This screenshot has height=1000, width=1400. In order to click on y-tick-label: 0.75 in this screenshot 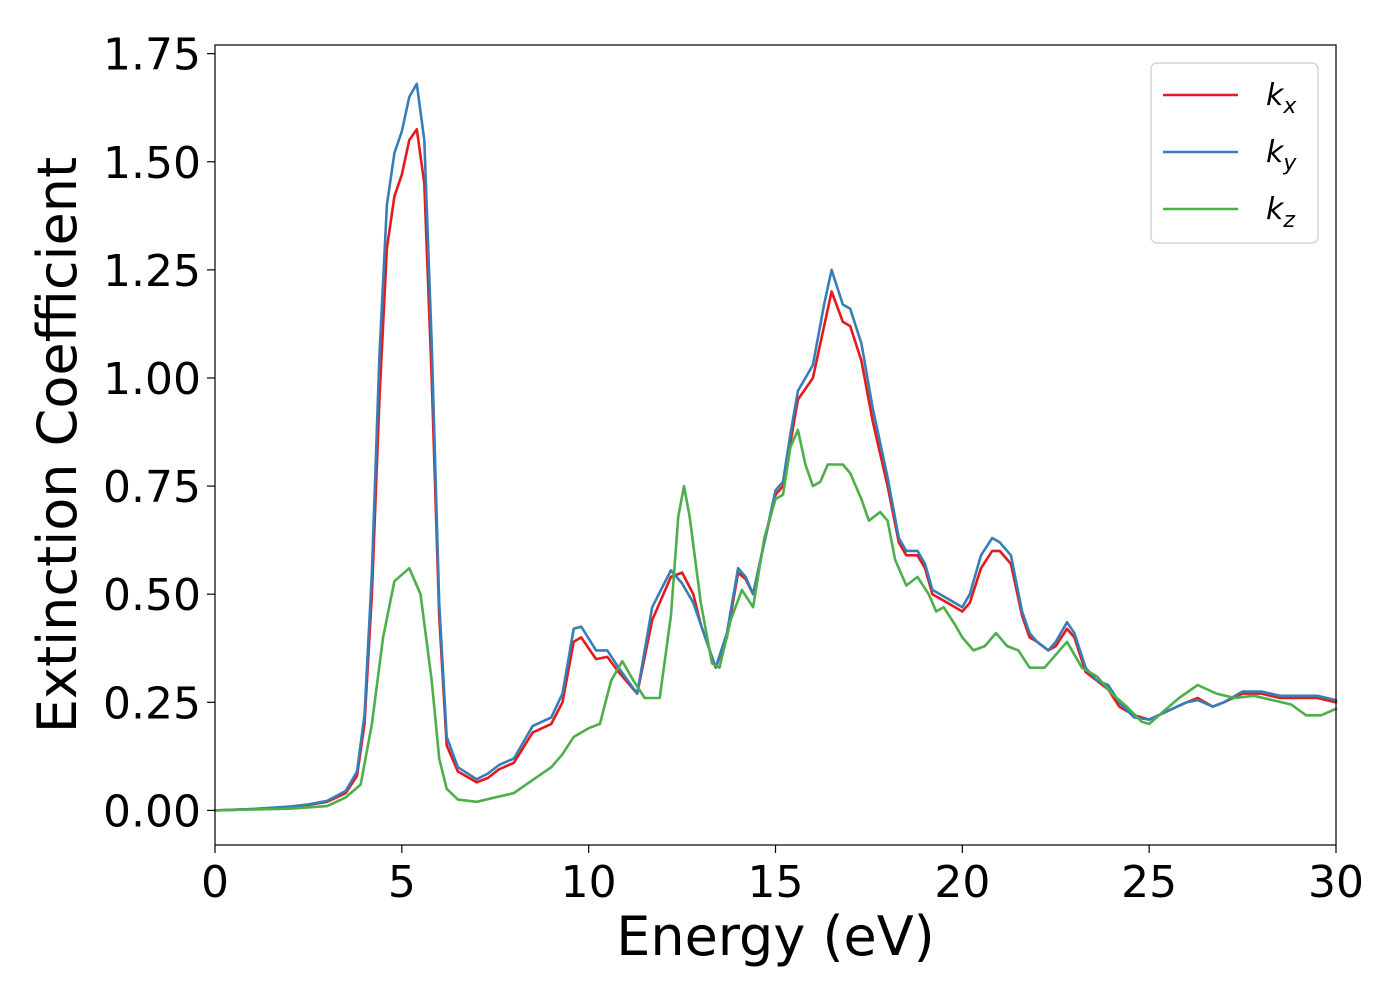, I will do `click(152, 487)`.